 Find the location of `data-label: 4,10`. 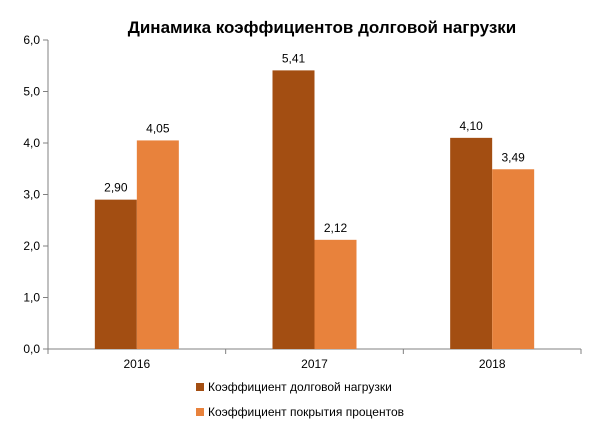

data-label: 4,10 is located at coordinates (471, 126).